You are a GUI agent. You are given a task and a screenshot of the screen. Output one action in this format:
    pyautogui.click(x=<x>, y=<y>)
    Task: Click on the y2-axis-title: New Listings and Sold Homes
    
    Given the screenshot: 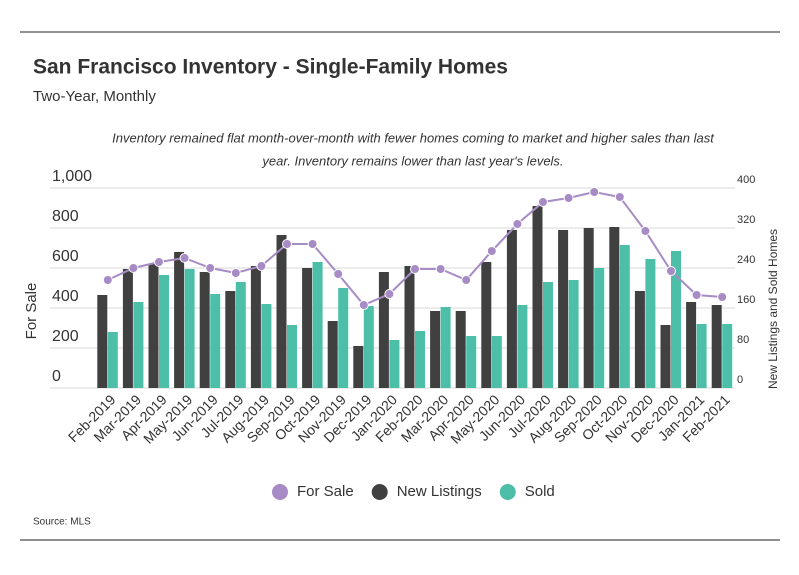 What is the action you would take?
    pyautogui.click(x=773, y=309)
    